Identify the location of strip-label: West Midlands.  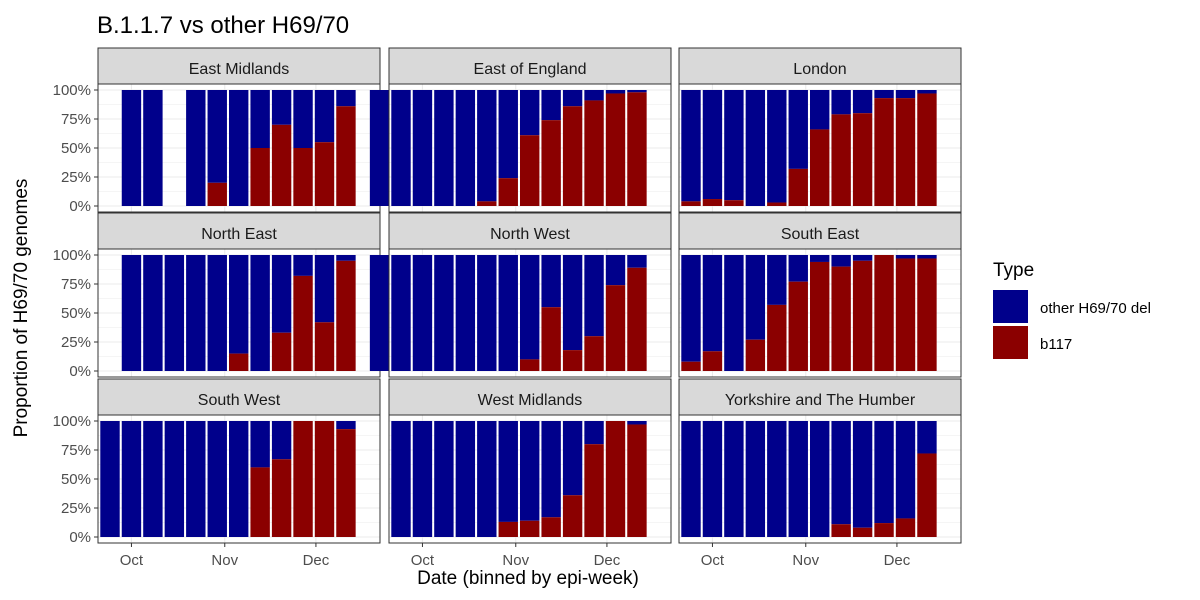
(530, 400).